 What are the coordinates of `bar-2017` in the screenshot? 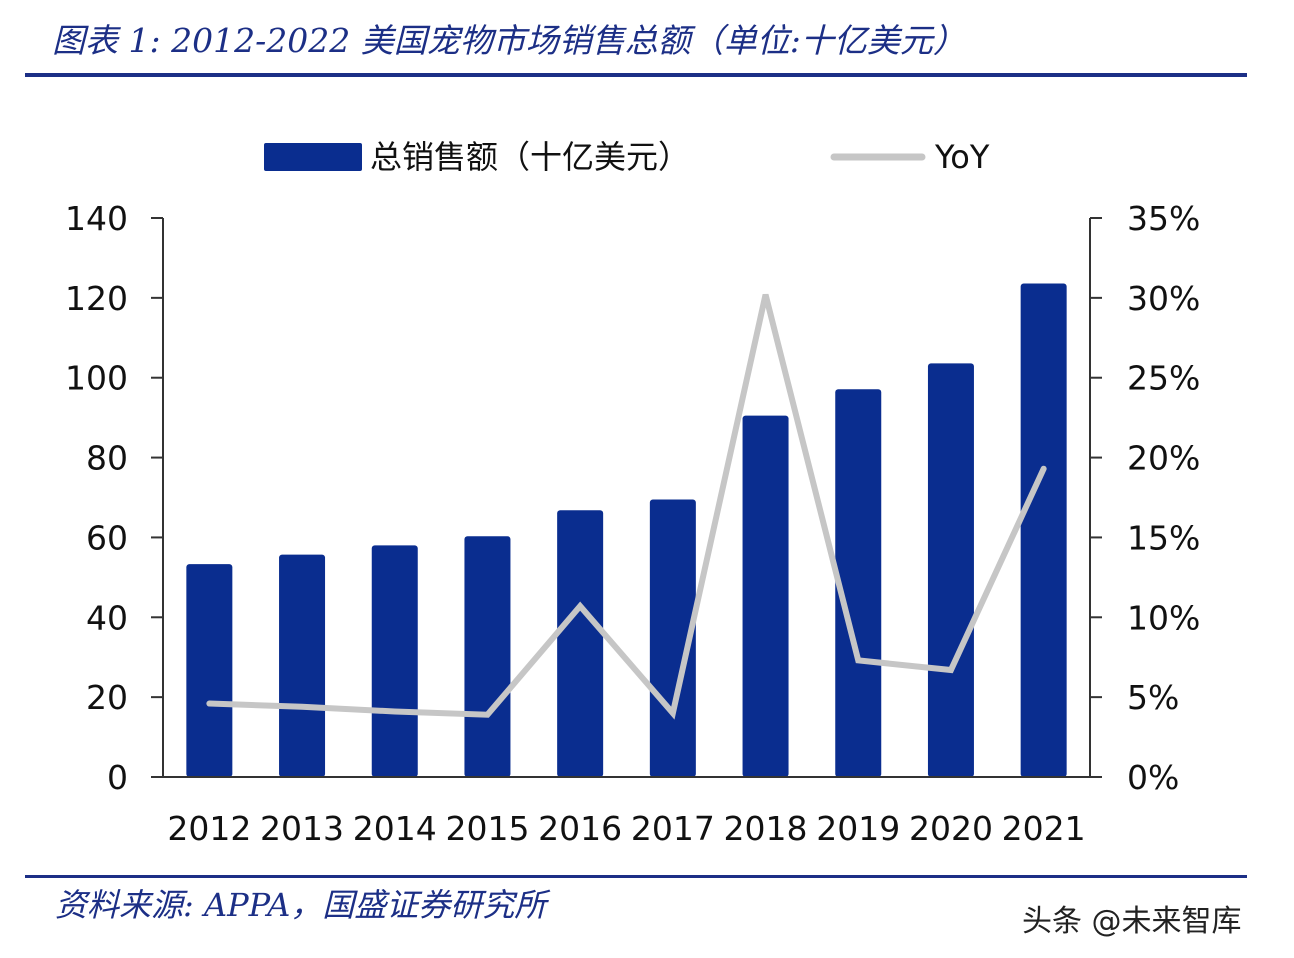 It's located at (672, 638).